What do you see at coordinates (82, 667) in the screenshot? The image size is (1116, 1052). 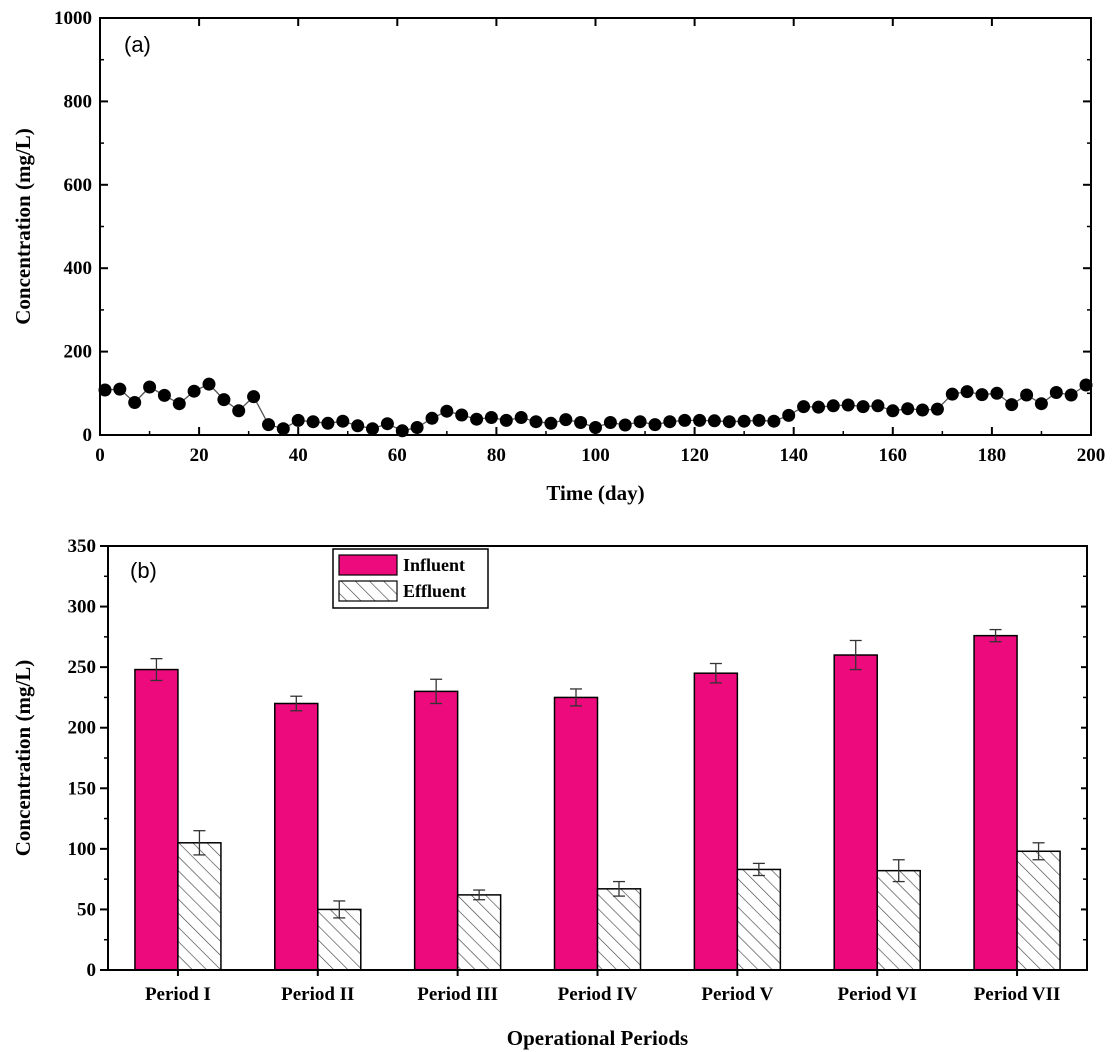 I see `panel-b-y-tick-label: 250` at bounding box center [82, 667].